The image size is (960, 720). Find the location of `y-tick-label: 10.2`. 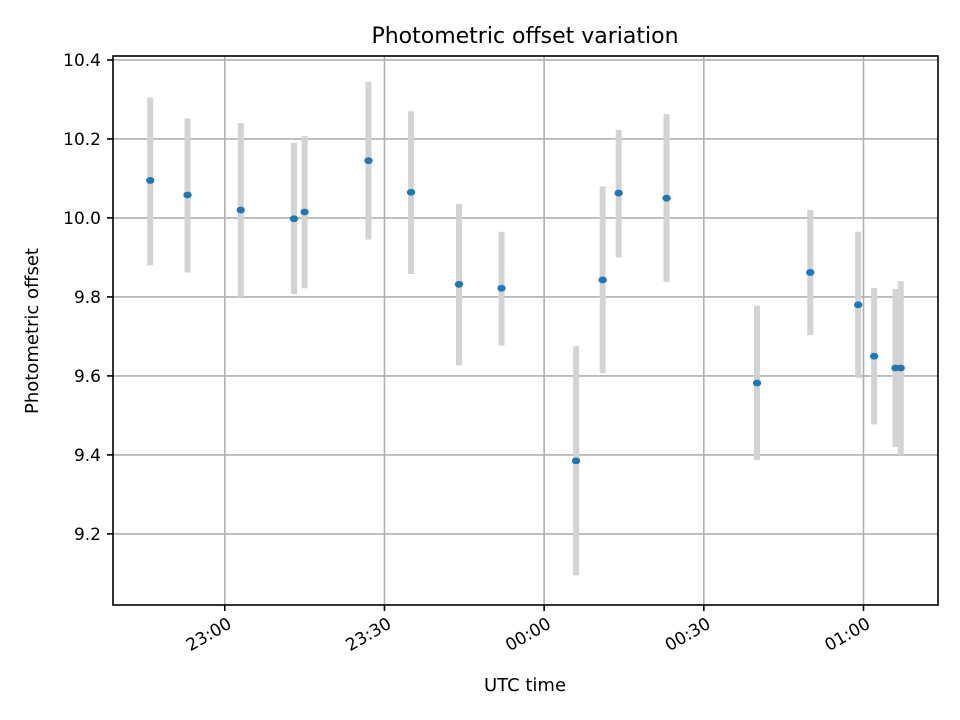

y-tick-label: 10.2 is located at coordinates (82, 140).